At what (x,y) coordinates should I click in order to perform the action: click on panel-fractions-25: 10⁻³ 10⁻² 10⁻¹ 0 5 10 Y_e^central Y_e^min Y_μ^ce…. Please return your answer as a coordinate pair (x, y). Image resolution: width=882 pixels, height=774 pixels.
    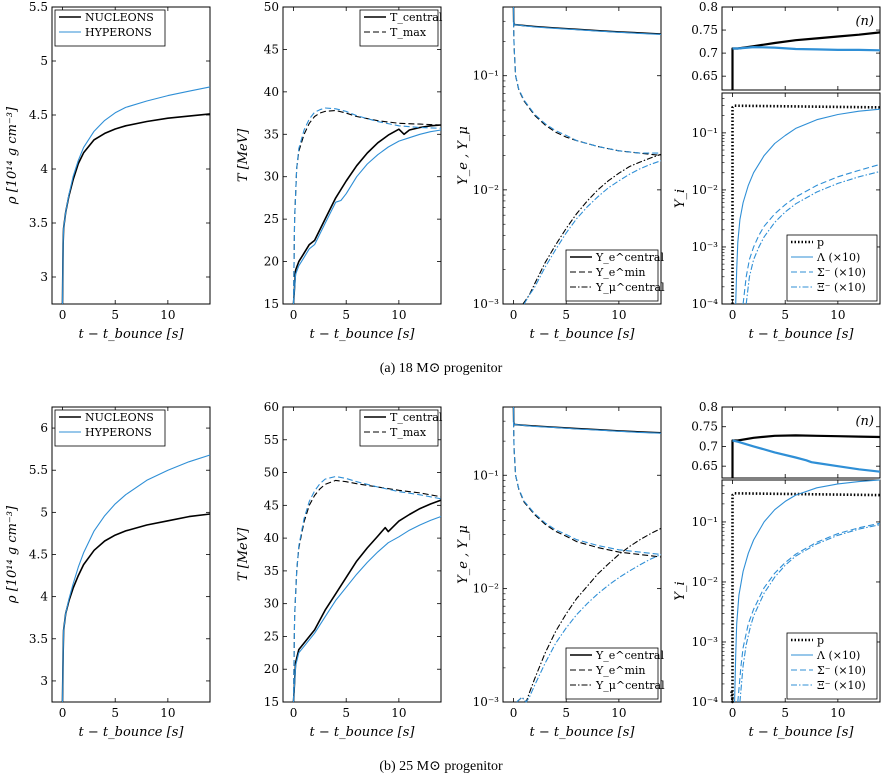
    Looking at the image, I should click on (560, 573).